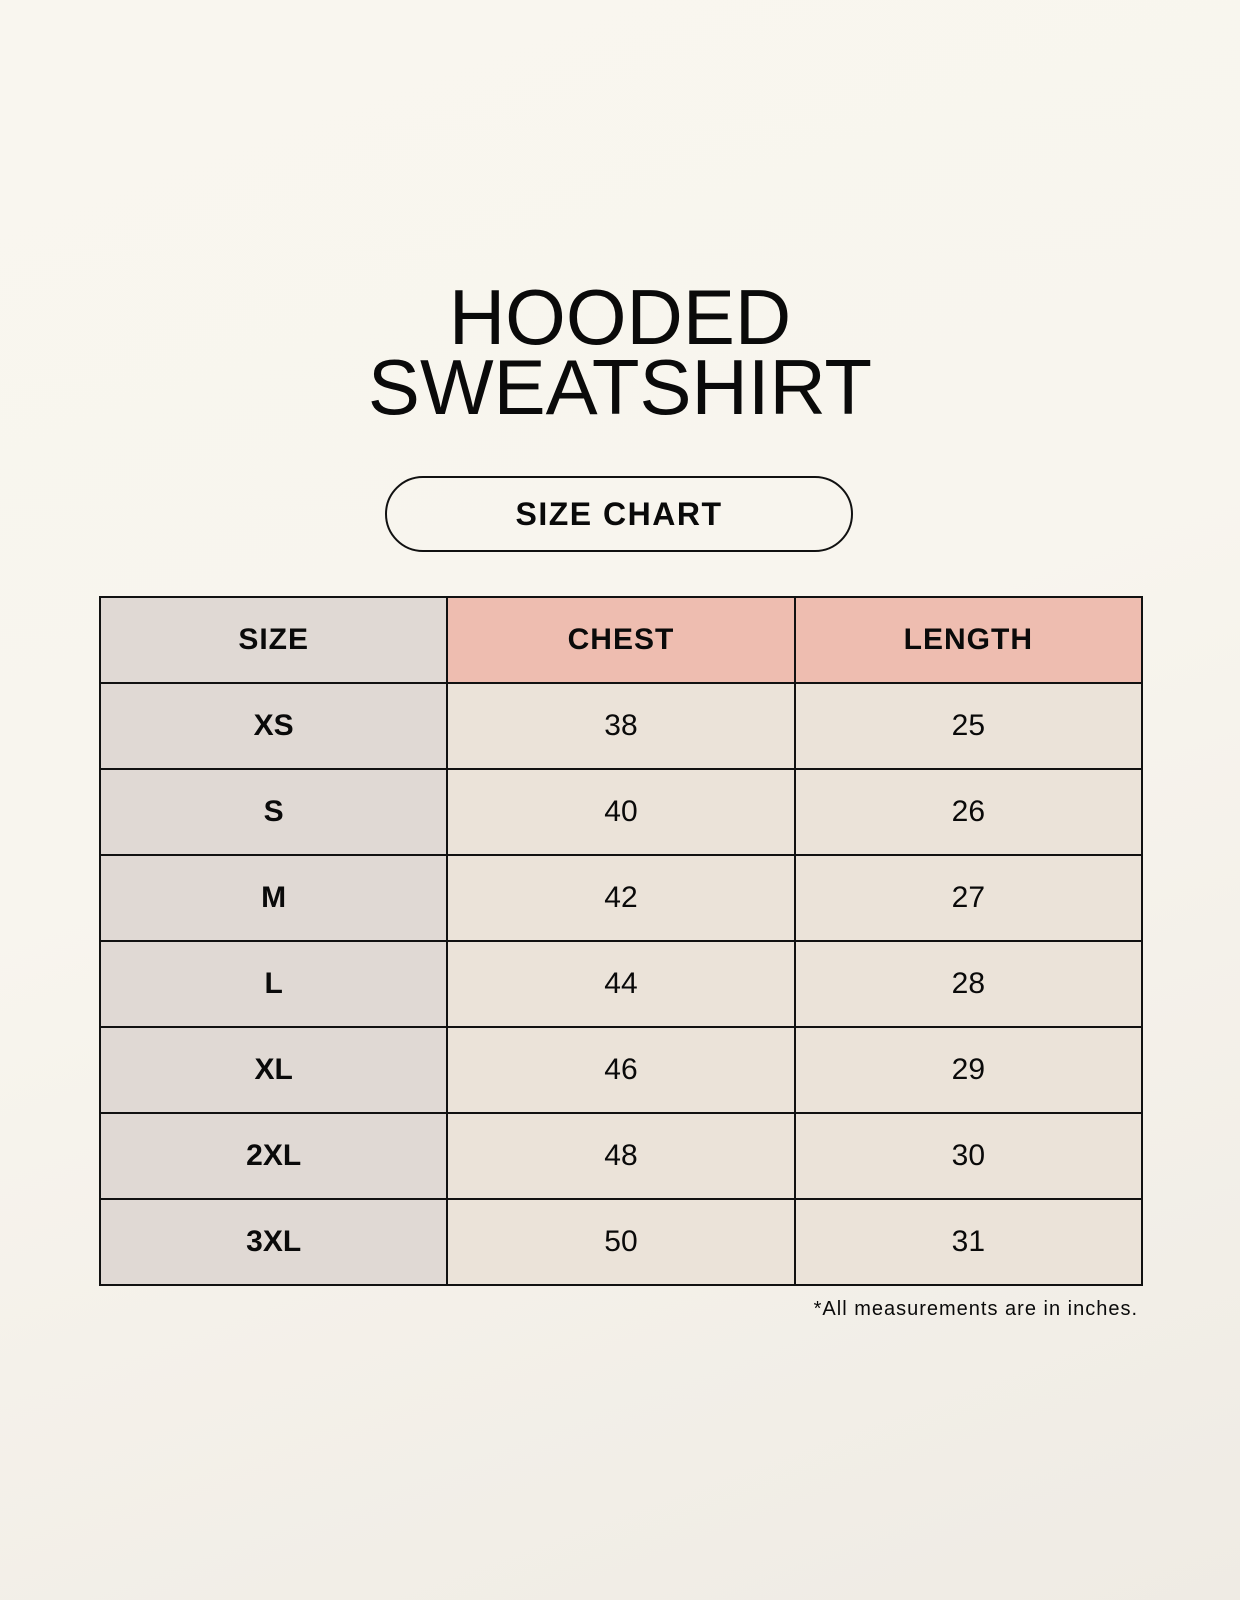  What do you see at coordinates (273, 1156) in the screenshot?
I see `cell-size: 2XL` at bounding box center [273, 1156].